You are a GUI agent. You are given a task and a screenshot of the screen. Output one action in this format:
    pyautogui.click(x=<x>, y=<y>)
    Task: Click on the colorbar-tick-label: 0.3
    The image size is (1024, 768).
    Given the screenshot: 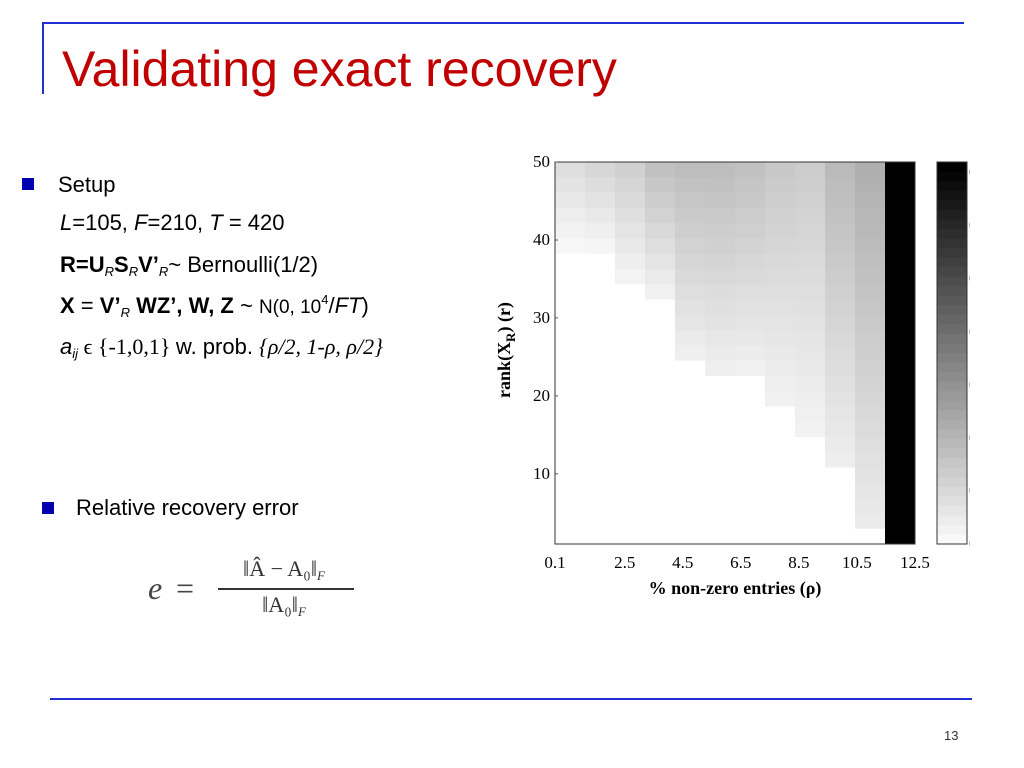 What is the action you would take?
    pyautogui.click(x=969, y=384)
    